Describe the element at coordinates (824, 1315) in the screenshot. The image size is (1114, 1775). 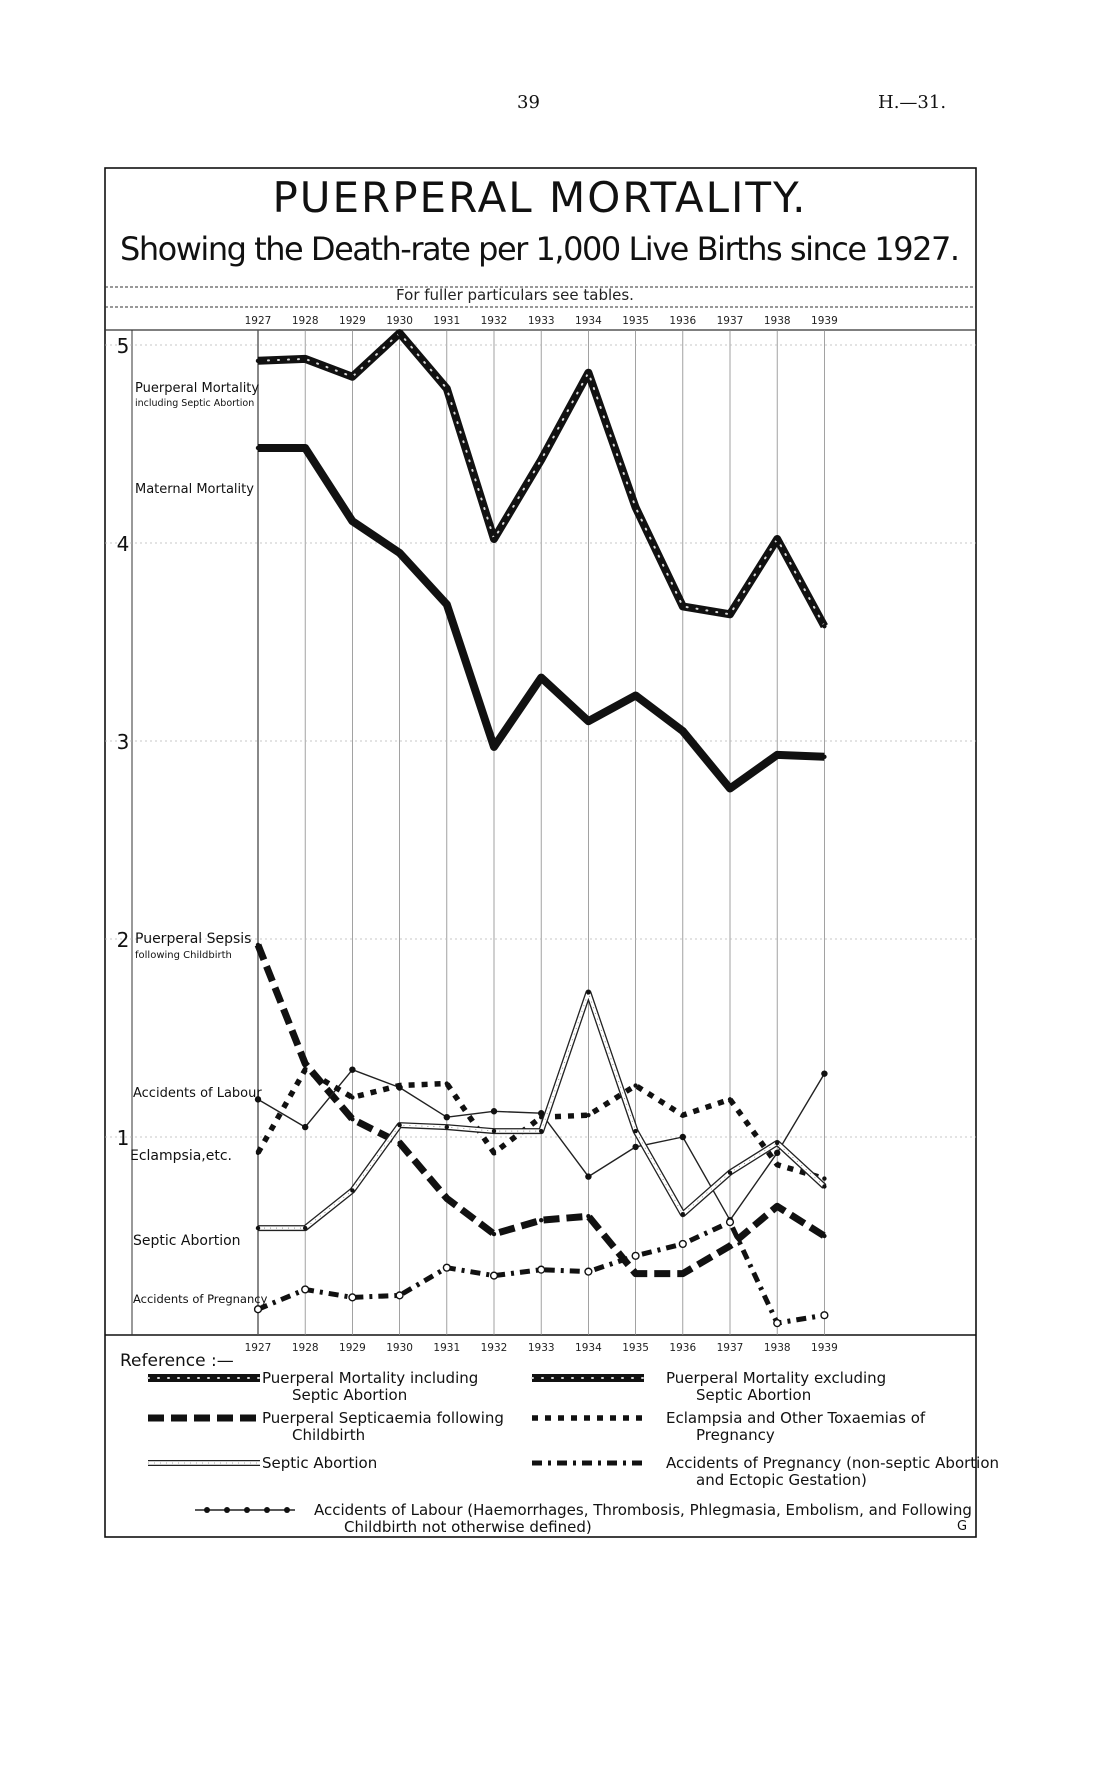
I see `point-pregnancy-1939` at that location.